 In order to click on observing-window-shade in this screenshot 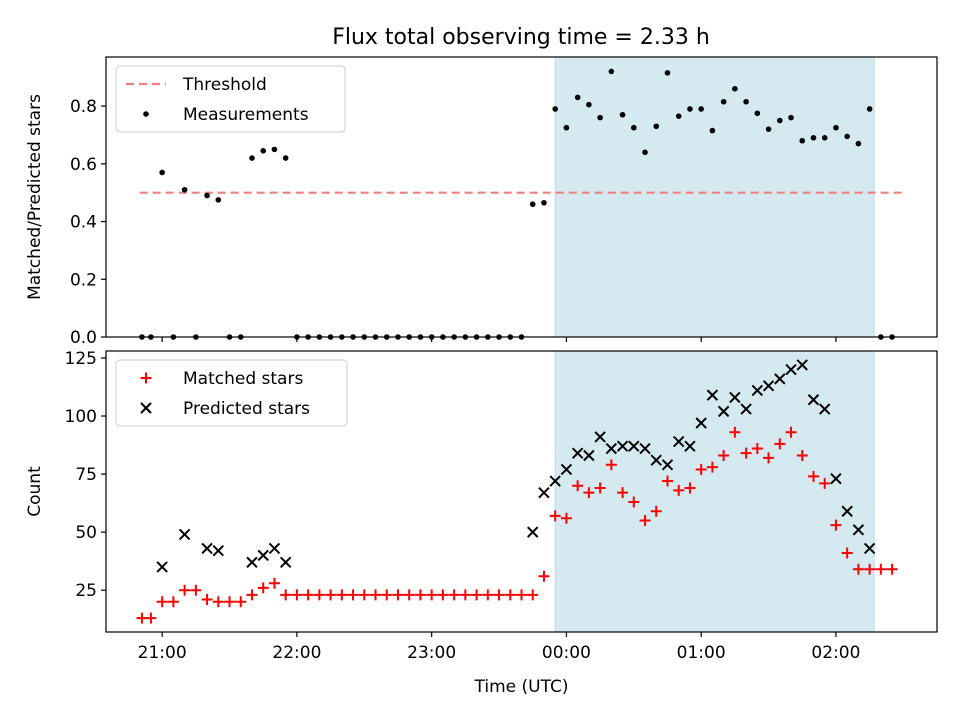, I will do `click(714, 197)`.